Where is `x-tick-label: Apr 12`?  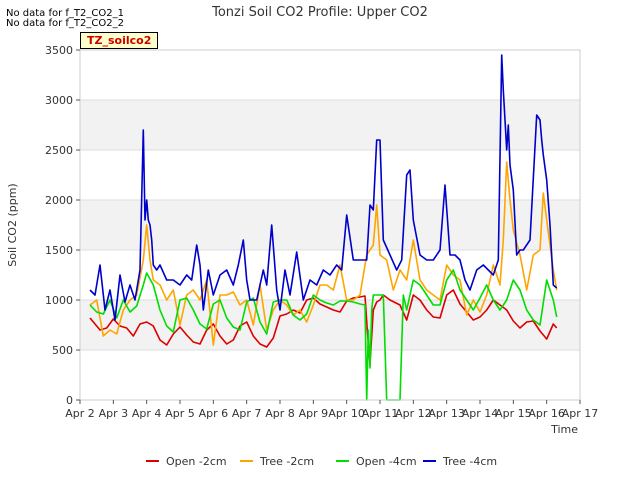
x-tick-label: Apr 12 is located at coordinates (413, 413).